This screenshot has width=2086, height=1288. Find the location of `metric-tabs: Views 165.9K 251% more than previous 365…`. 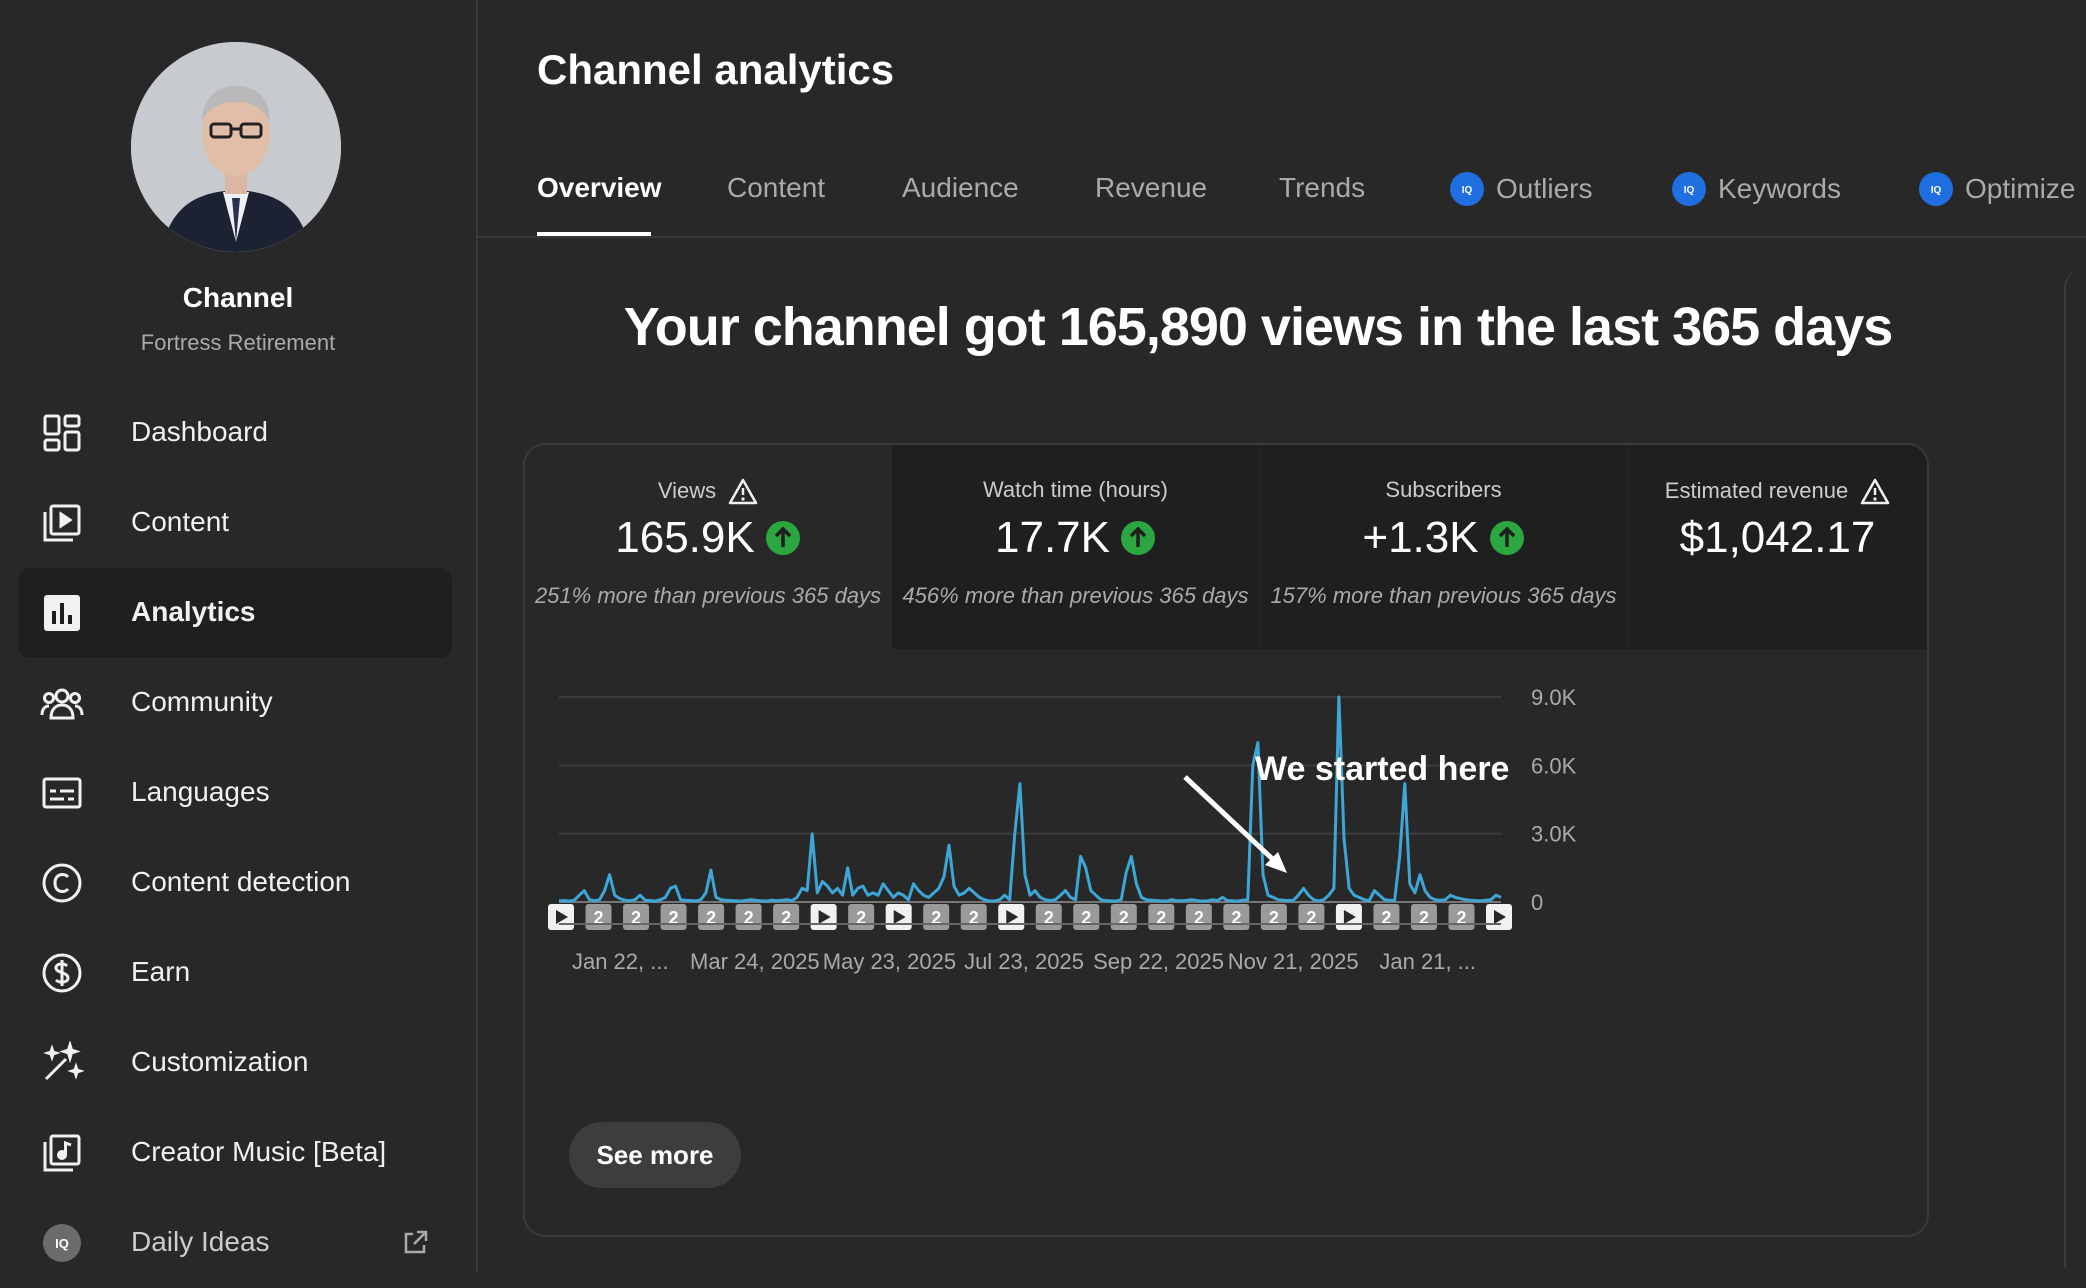

metric-tabs: Views 165.9K 251% more than previous 365… is located at coordinates (1226, 547).